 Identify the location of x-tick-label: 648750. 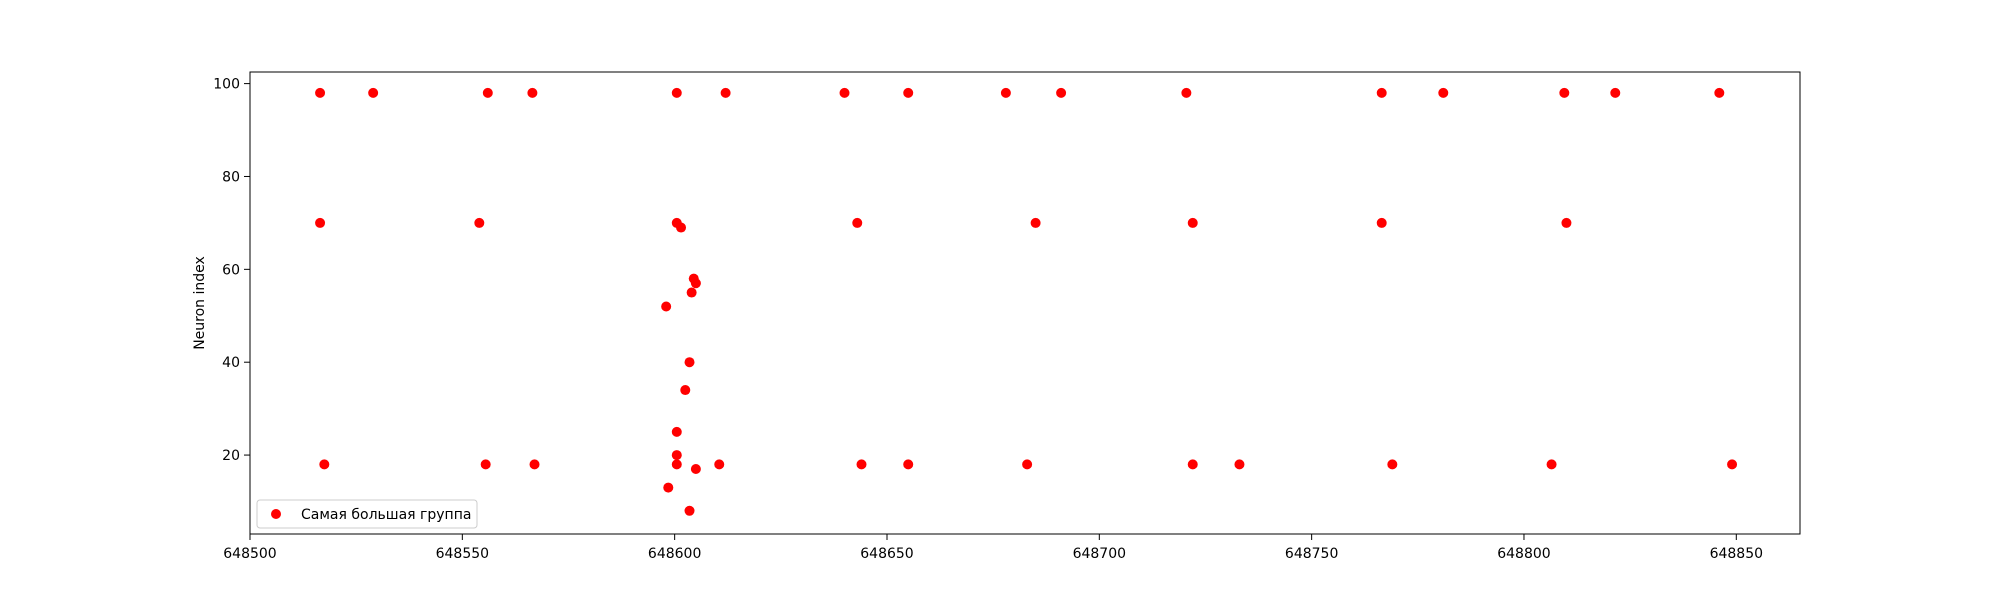
(1311, 554).